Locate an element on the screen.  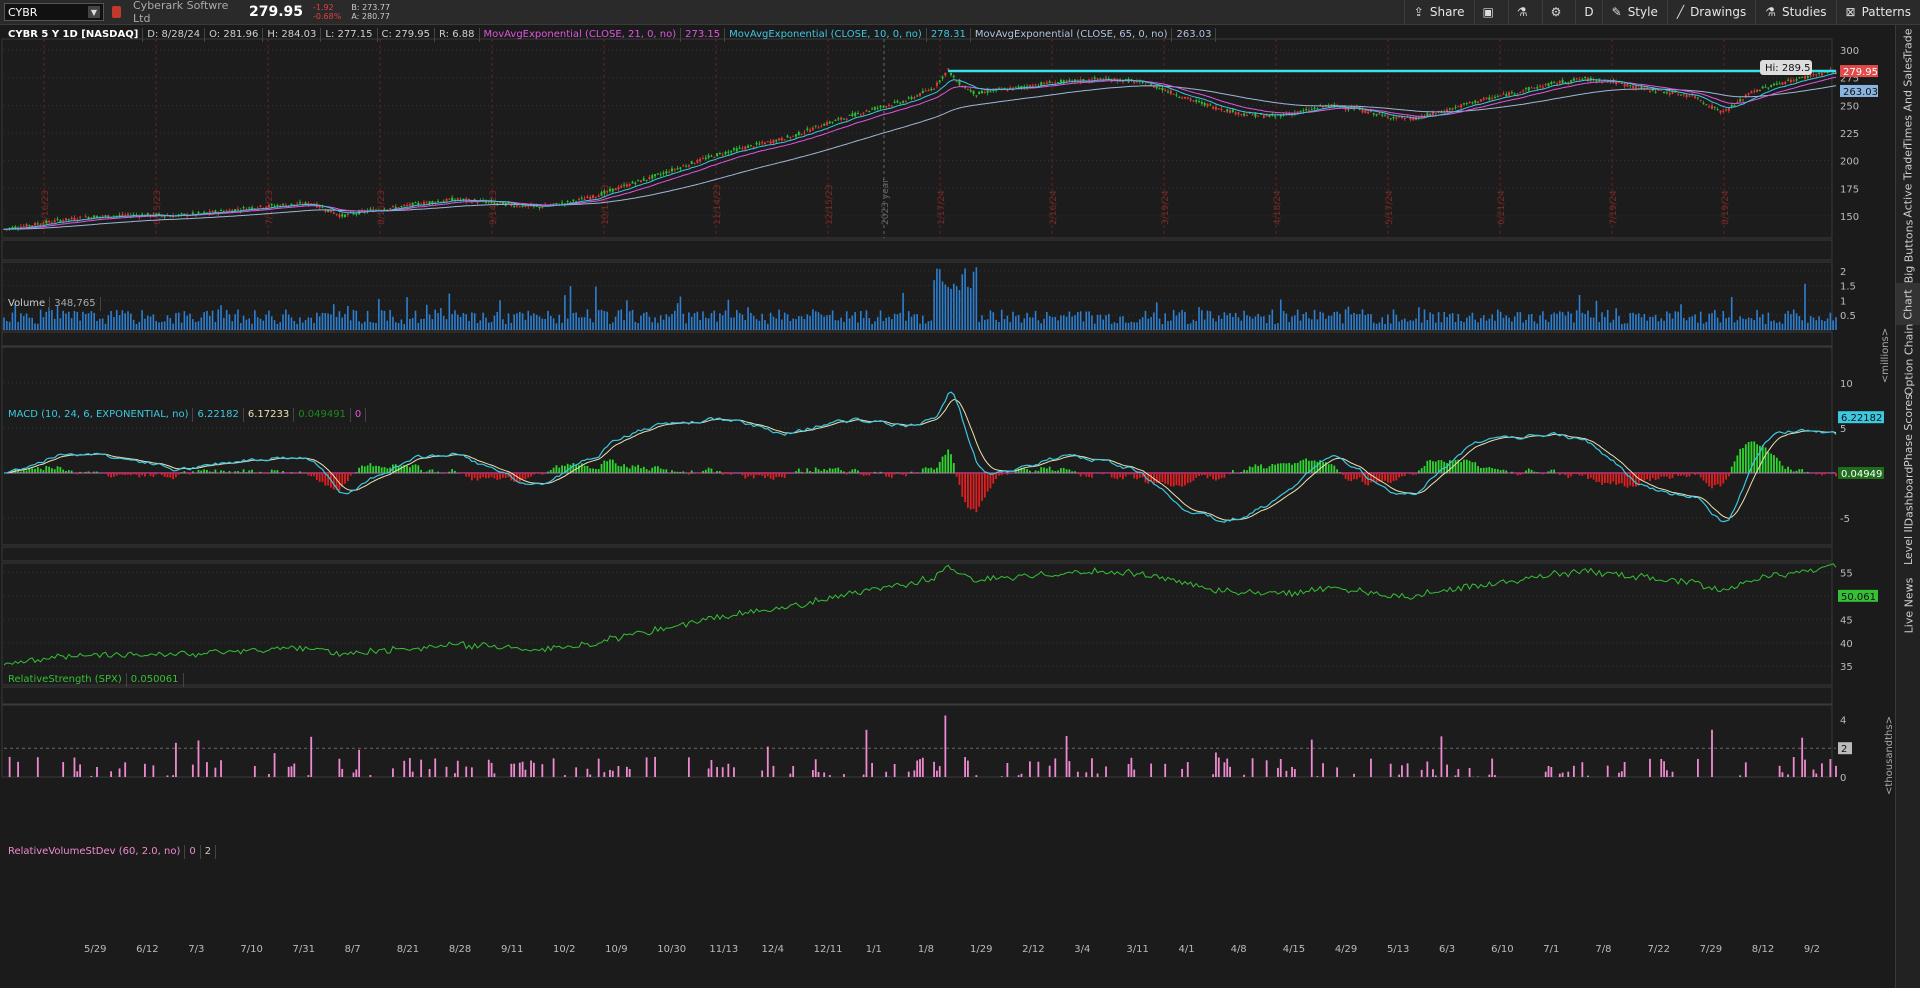
symbol-input: CYBR ▼ is located at coordinates (54, 12).